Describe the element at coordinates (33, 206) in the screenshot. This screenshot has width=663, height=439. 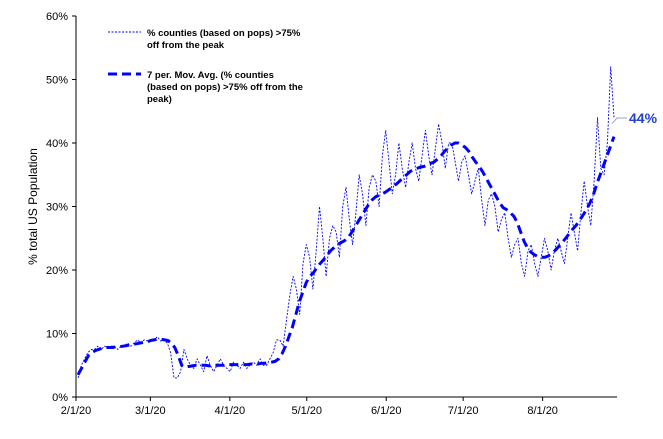
I see `y-axis-label: % total US Population` at that location.